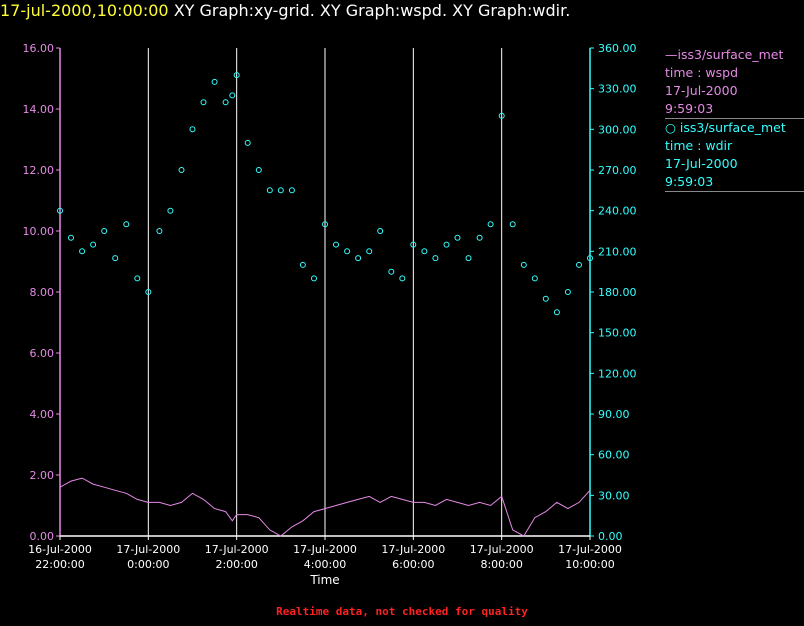  Describe the element at coordinates (413, 564) in the screenshot. I see `x-tick-time: 6:00:00` at that location.